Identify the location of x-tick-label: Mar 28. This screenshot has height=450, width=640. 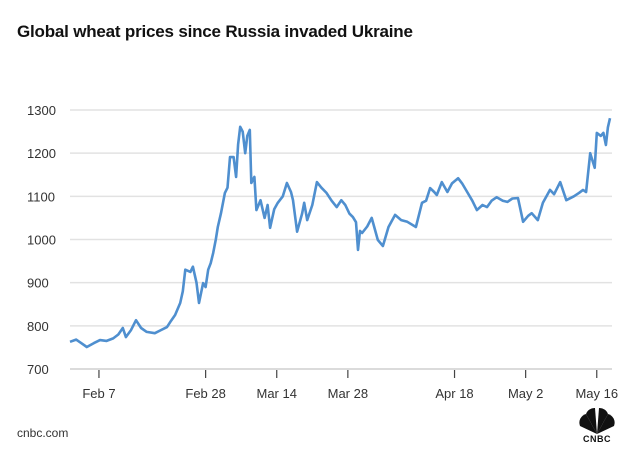
(348, 393).